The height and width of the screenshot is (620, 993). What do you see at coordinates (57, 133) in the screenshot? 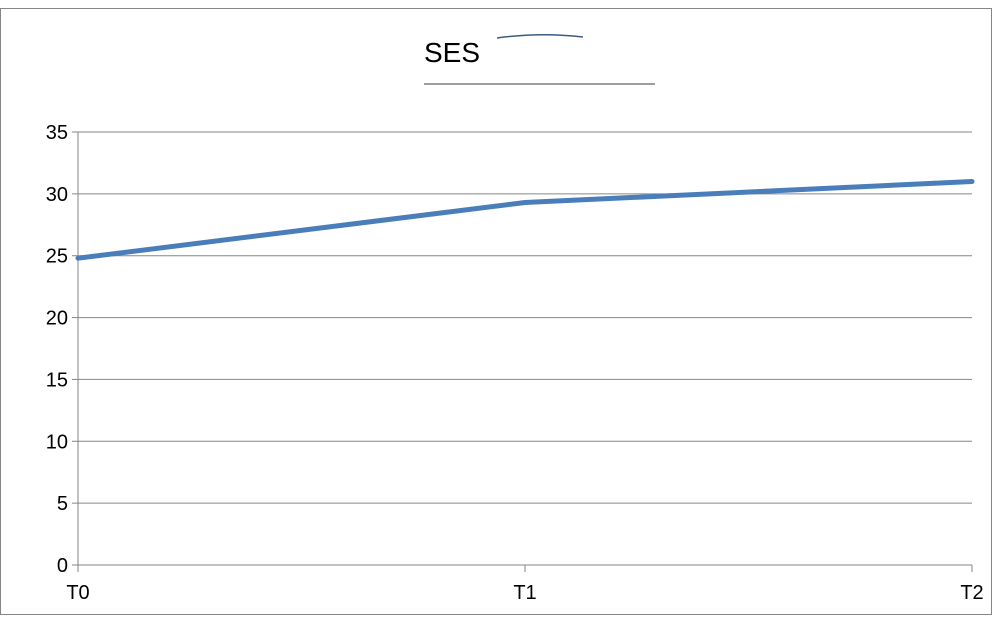
I see `y-tick-label: 35` at bounding box center [57, 133].